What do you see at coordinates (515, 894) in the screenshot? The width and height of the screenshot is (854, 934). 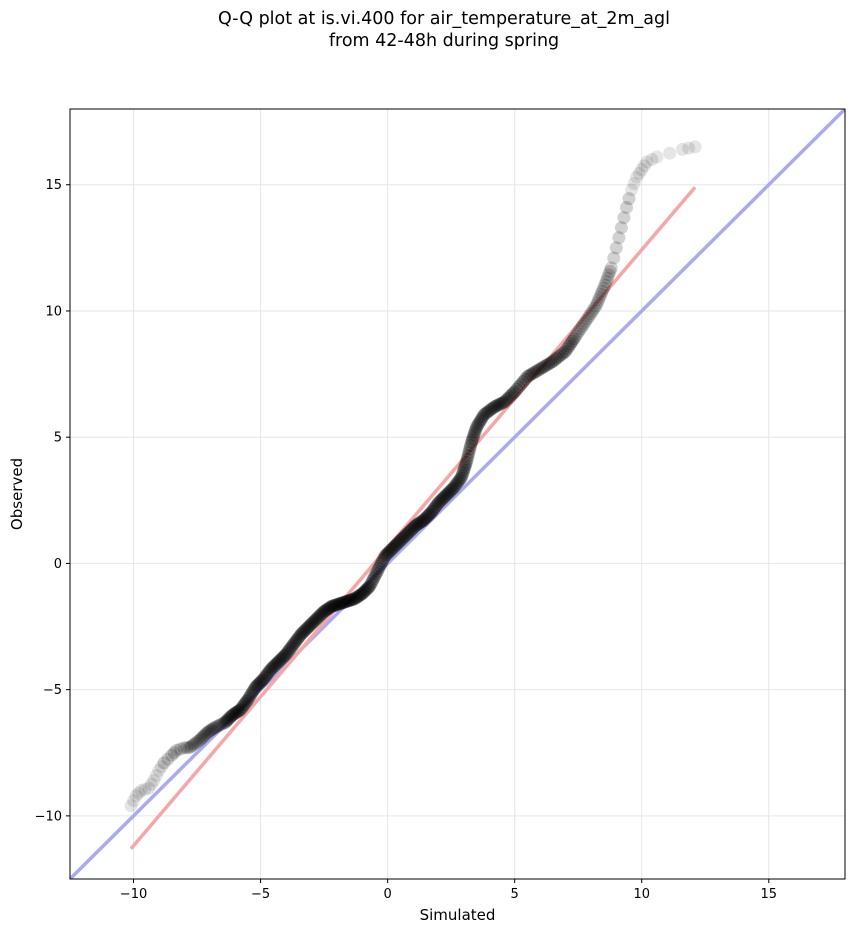 I see `x-tick-label: 5` at bounding box center [515, 894].